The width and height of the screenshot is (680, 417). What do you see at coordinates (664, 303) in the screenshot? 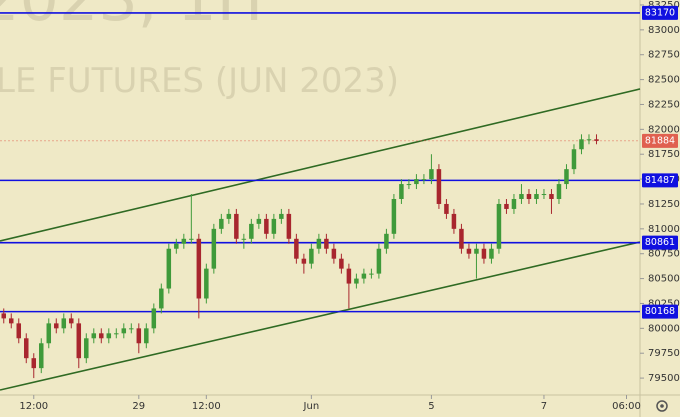
I see `y-tick-label: 80250` at bounding box center [664, 303].